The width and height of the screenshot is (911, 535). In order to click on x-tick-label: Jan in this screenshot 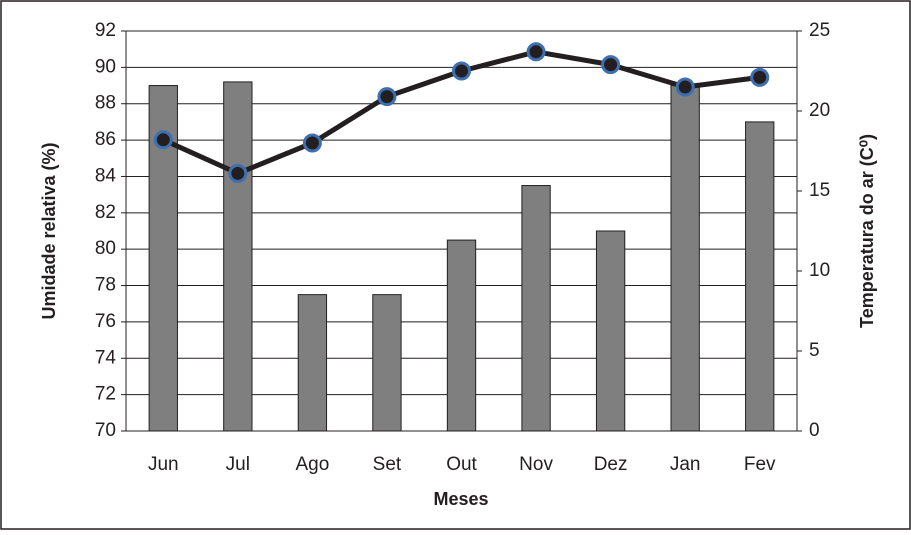, I will do `click(685, 464)`.